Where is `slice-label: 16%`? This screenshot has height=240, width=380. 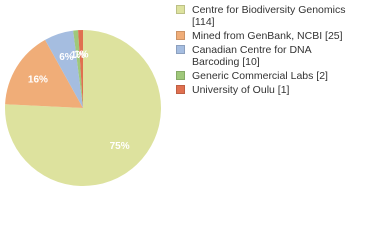
slice-label: 16% is located at coordinates (38, 80).